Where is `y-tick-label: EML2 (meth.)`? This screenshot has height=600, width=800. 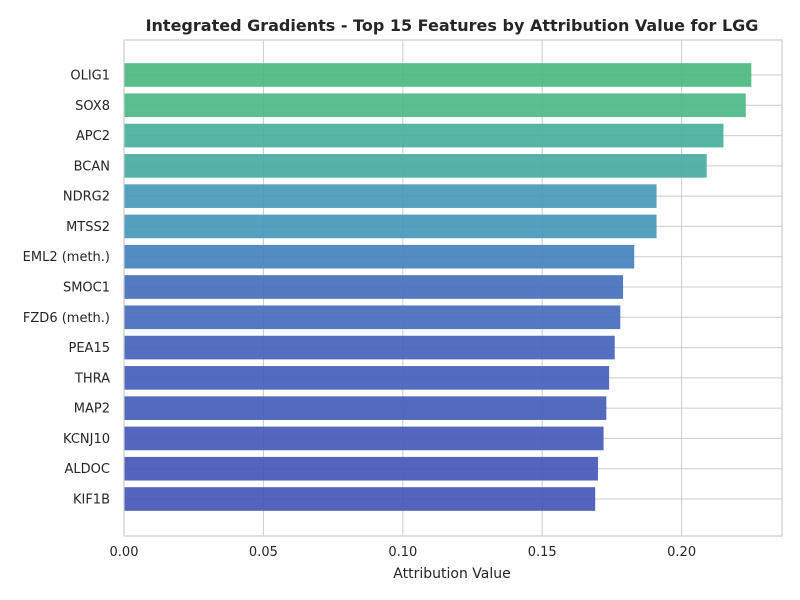
y-tick-label: EML2 (meth.) is located at coordinates (66, 257).